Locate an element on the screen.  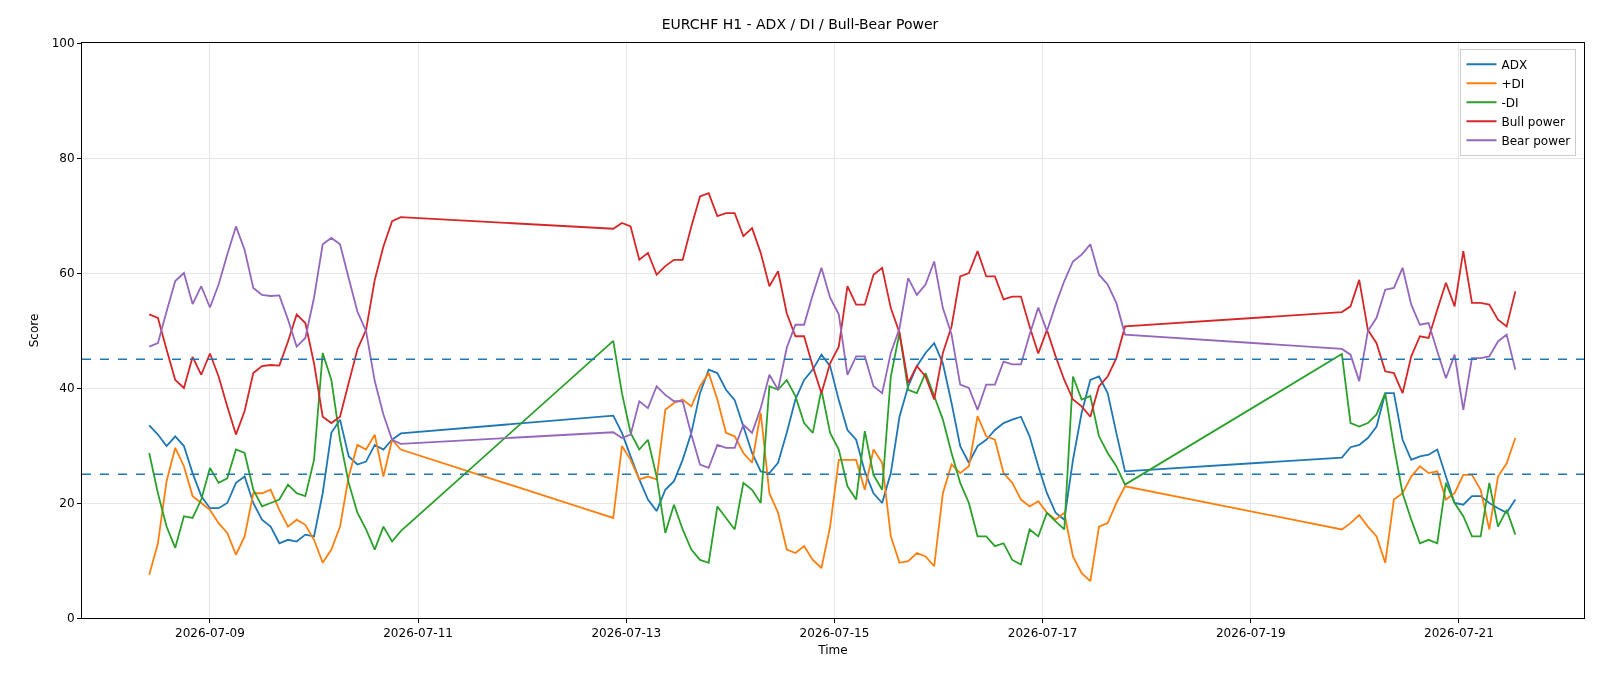
legend-label: ADX is located at coordinates (1514, 64).